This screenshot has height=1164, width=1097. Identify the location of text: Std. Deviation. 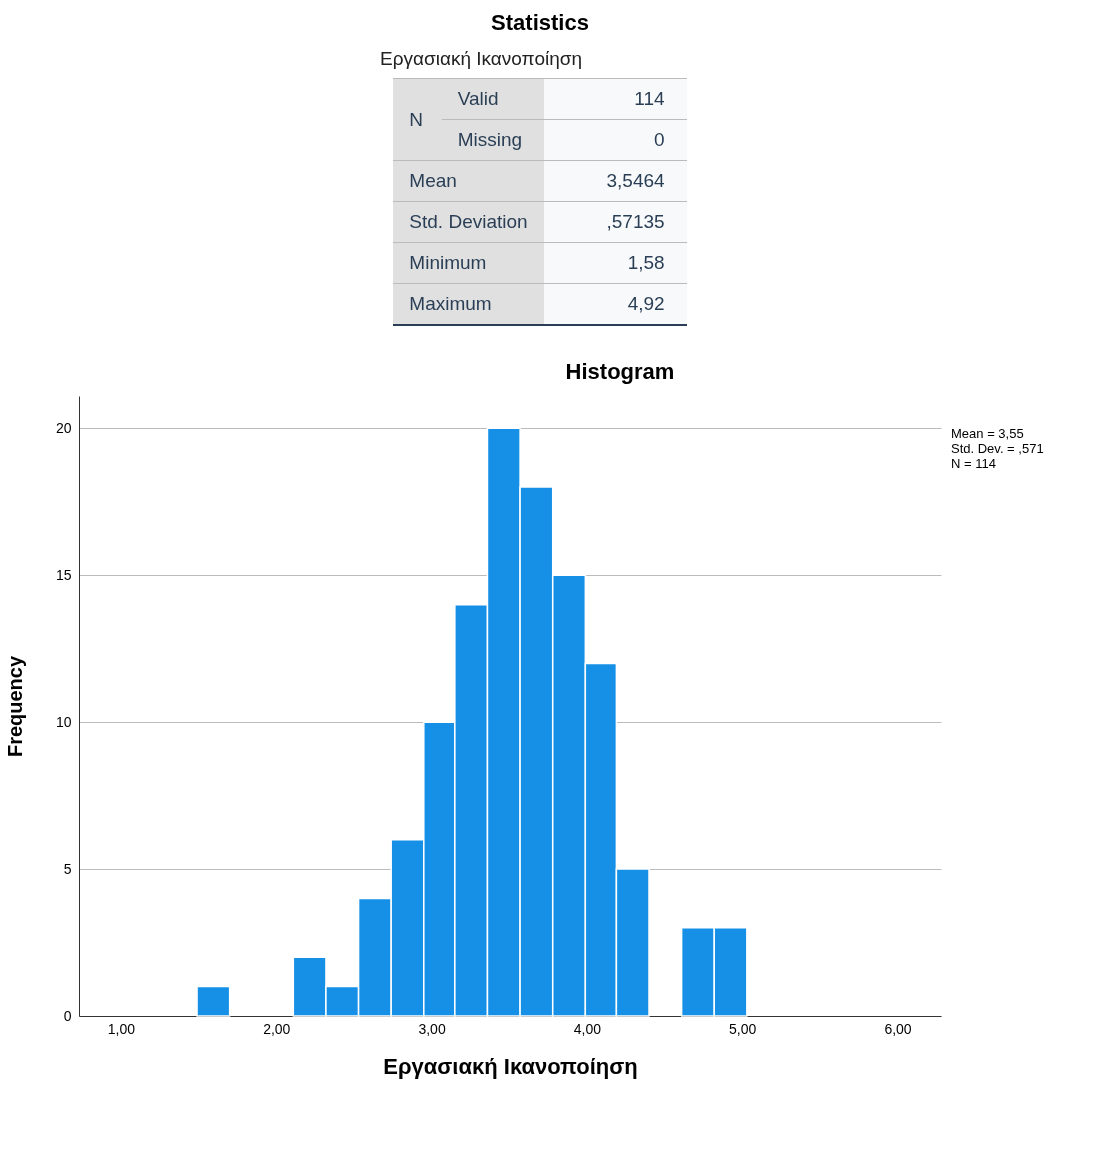
(468, 222).